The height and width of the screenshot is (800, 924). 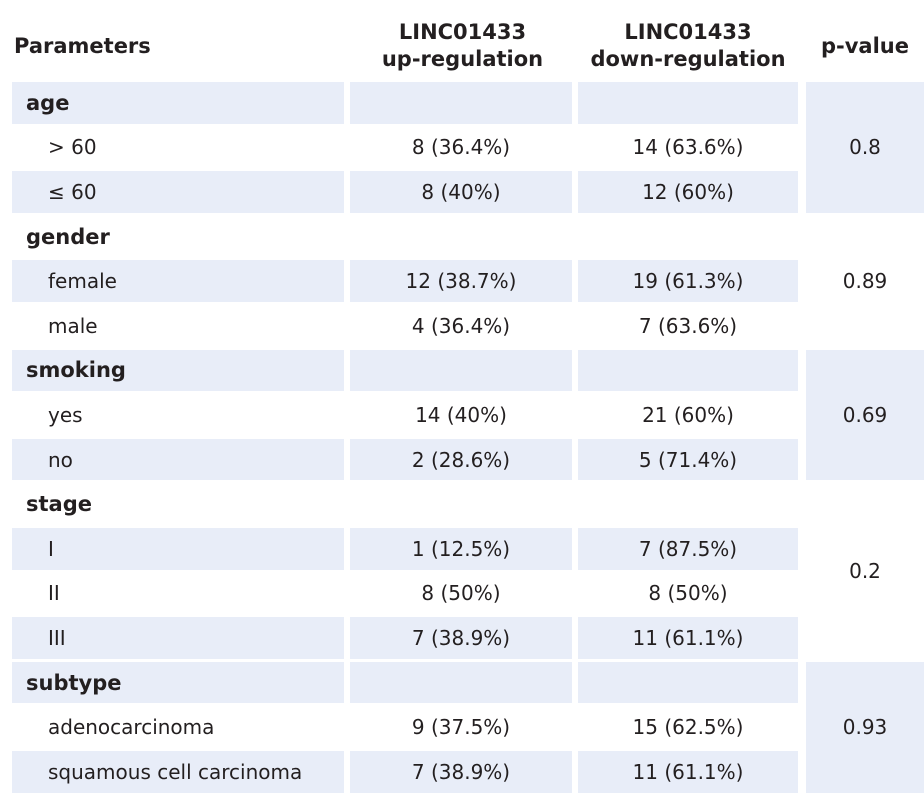 I want to click on up-regulation-value: 9 (37.5%), so click(x=461, y=727).